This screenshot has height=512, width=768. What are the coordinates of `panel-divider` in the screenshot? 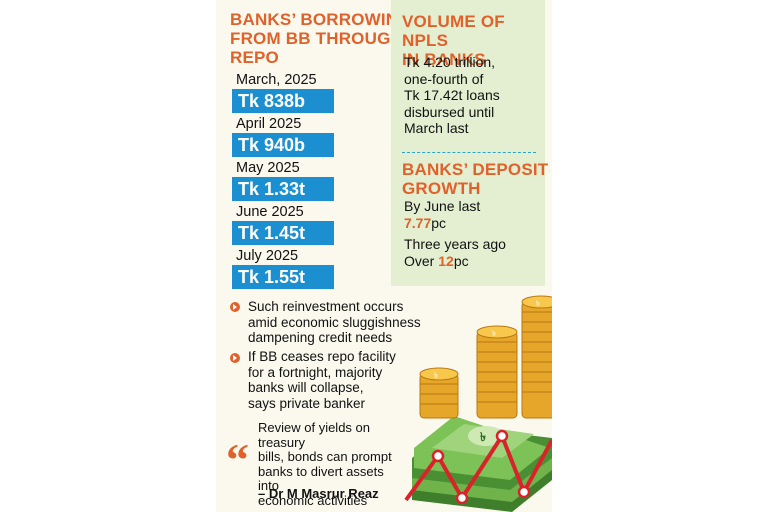 It's located at (469, 152).